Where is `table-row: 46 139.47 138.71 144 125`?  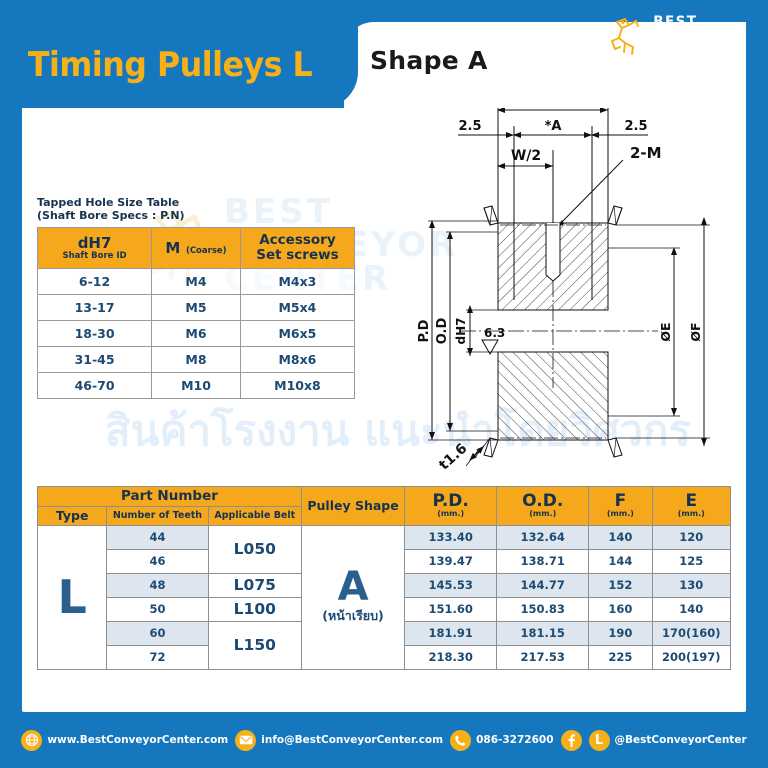 table-row: 46 139.47 138.71 144 125 is located at coordinates (385, 561).